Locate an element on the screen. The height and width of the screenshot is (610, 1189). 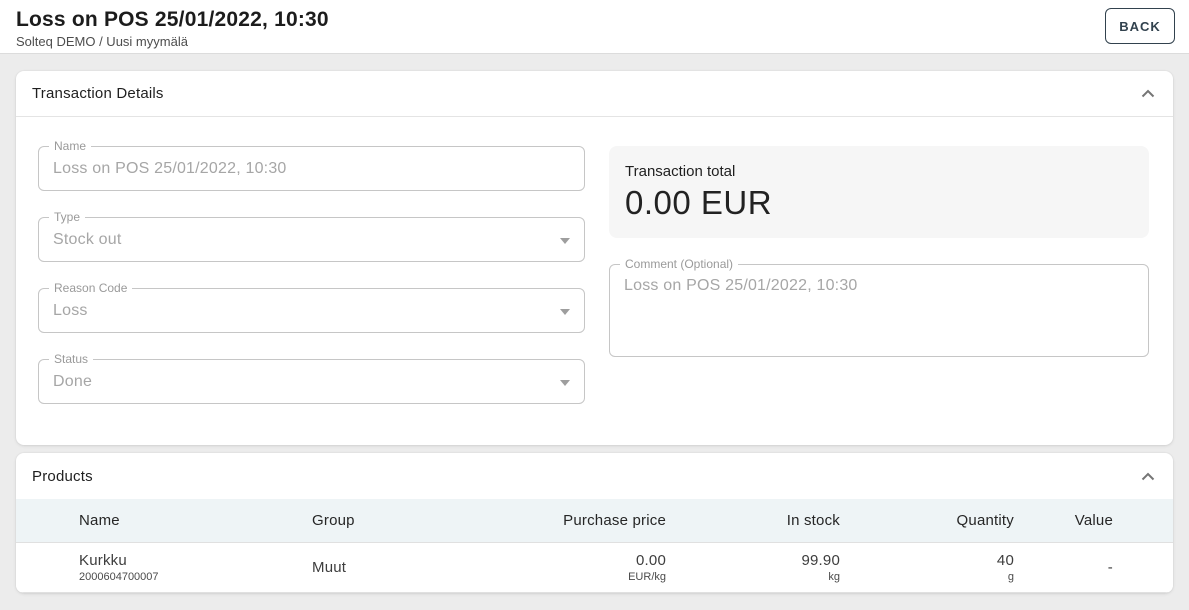
reason-code-select-value: Loss is located at coordinates (70, 310).